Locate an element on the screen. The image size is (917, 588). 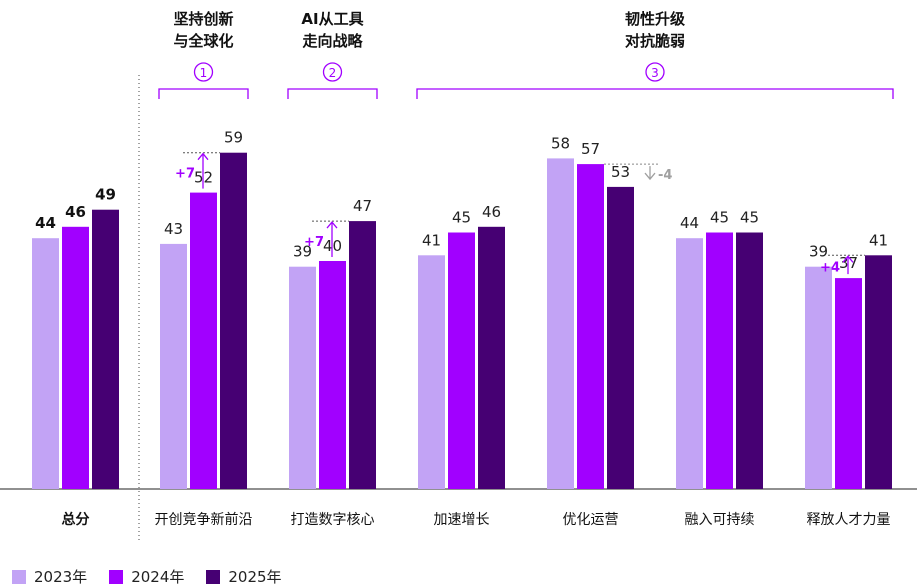
data-label: 59 is located at coordinates (233, 138).